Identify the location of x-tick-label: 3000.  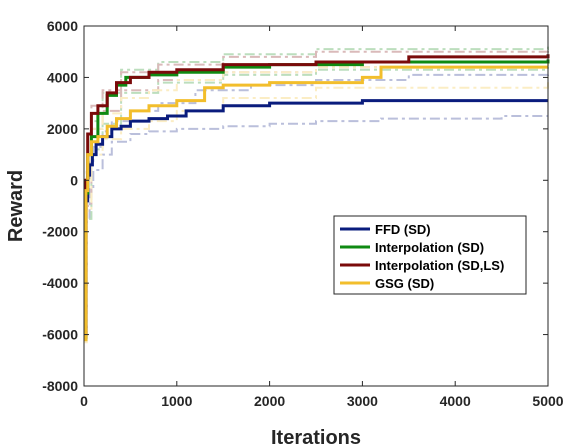
(362, 401).